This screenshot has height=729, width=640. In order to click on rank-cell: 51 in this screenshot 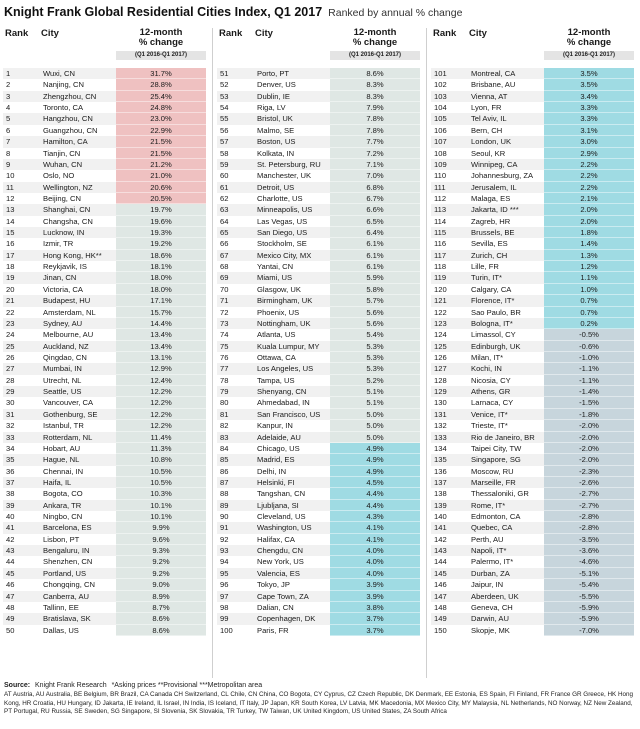, I will do `click(235, 74)`.